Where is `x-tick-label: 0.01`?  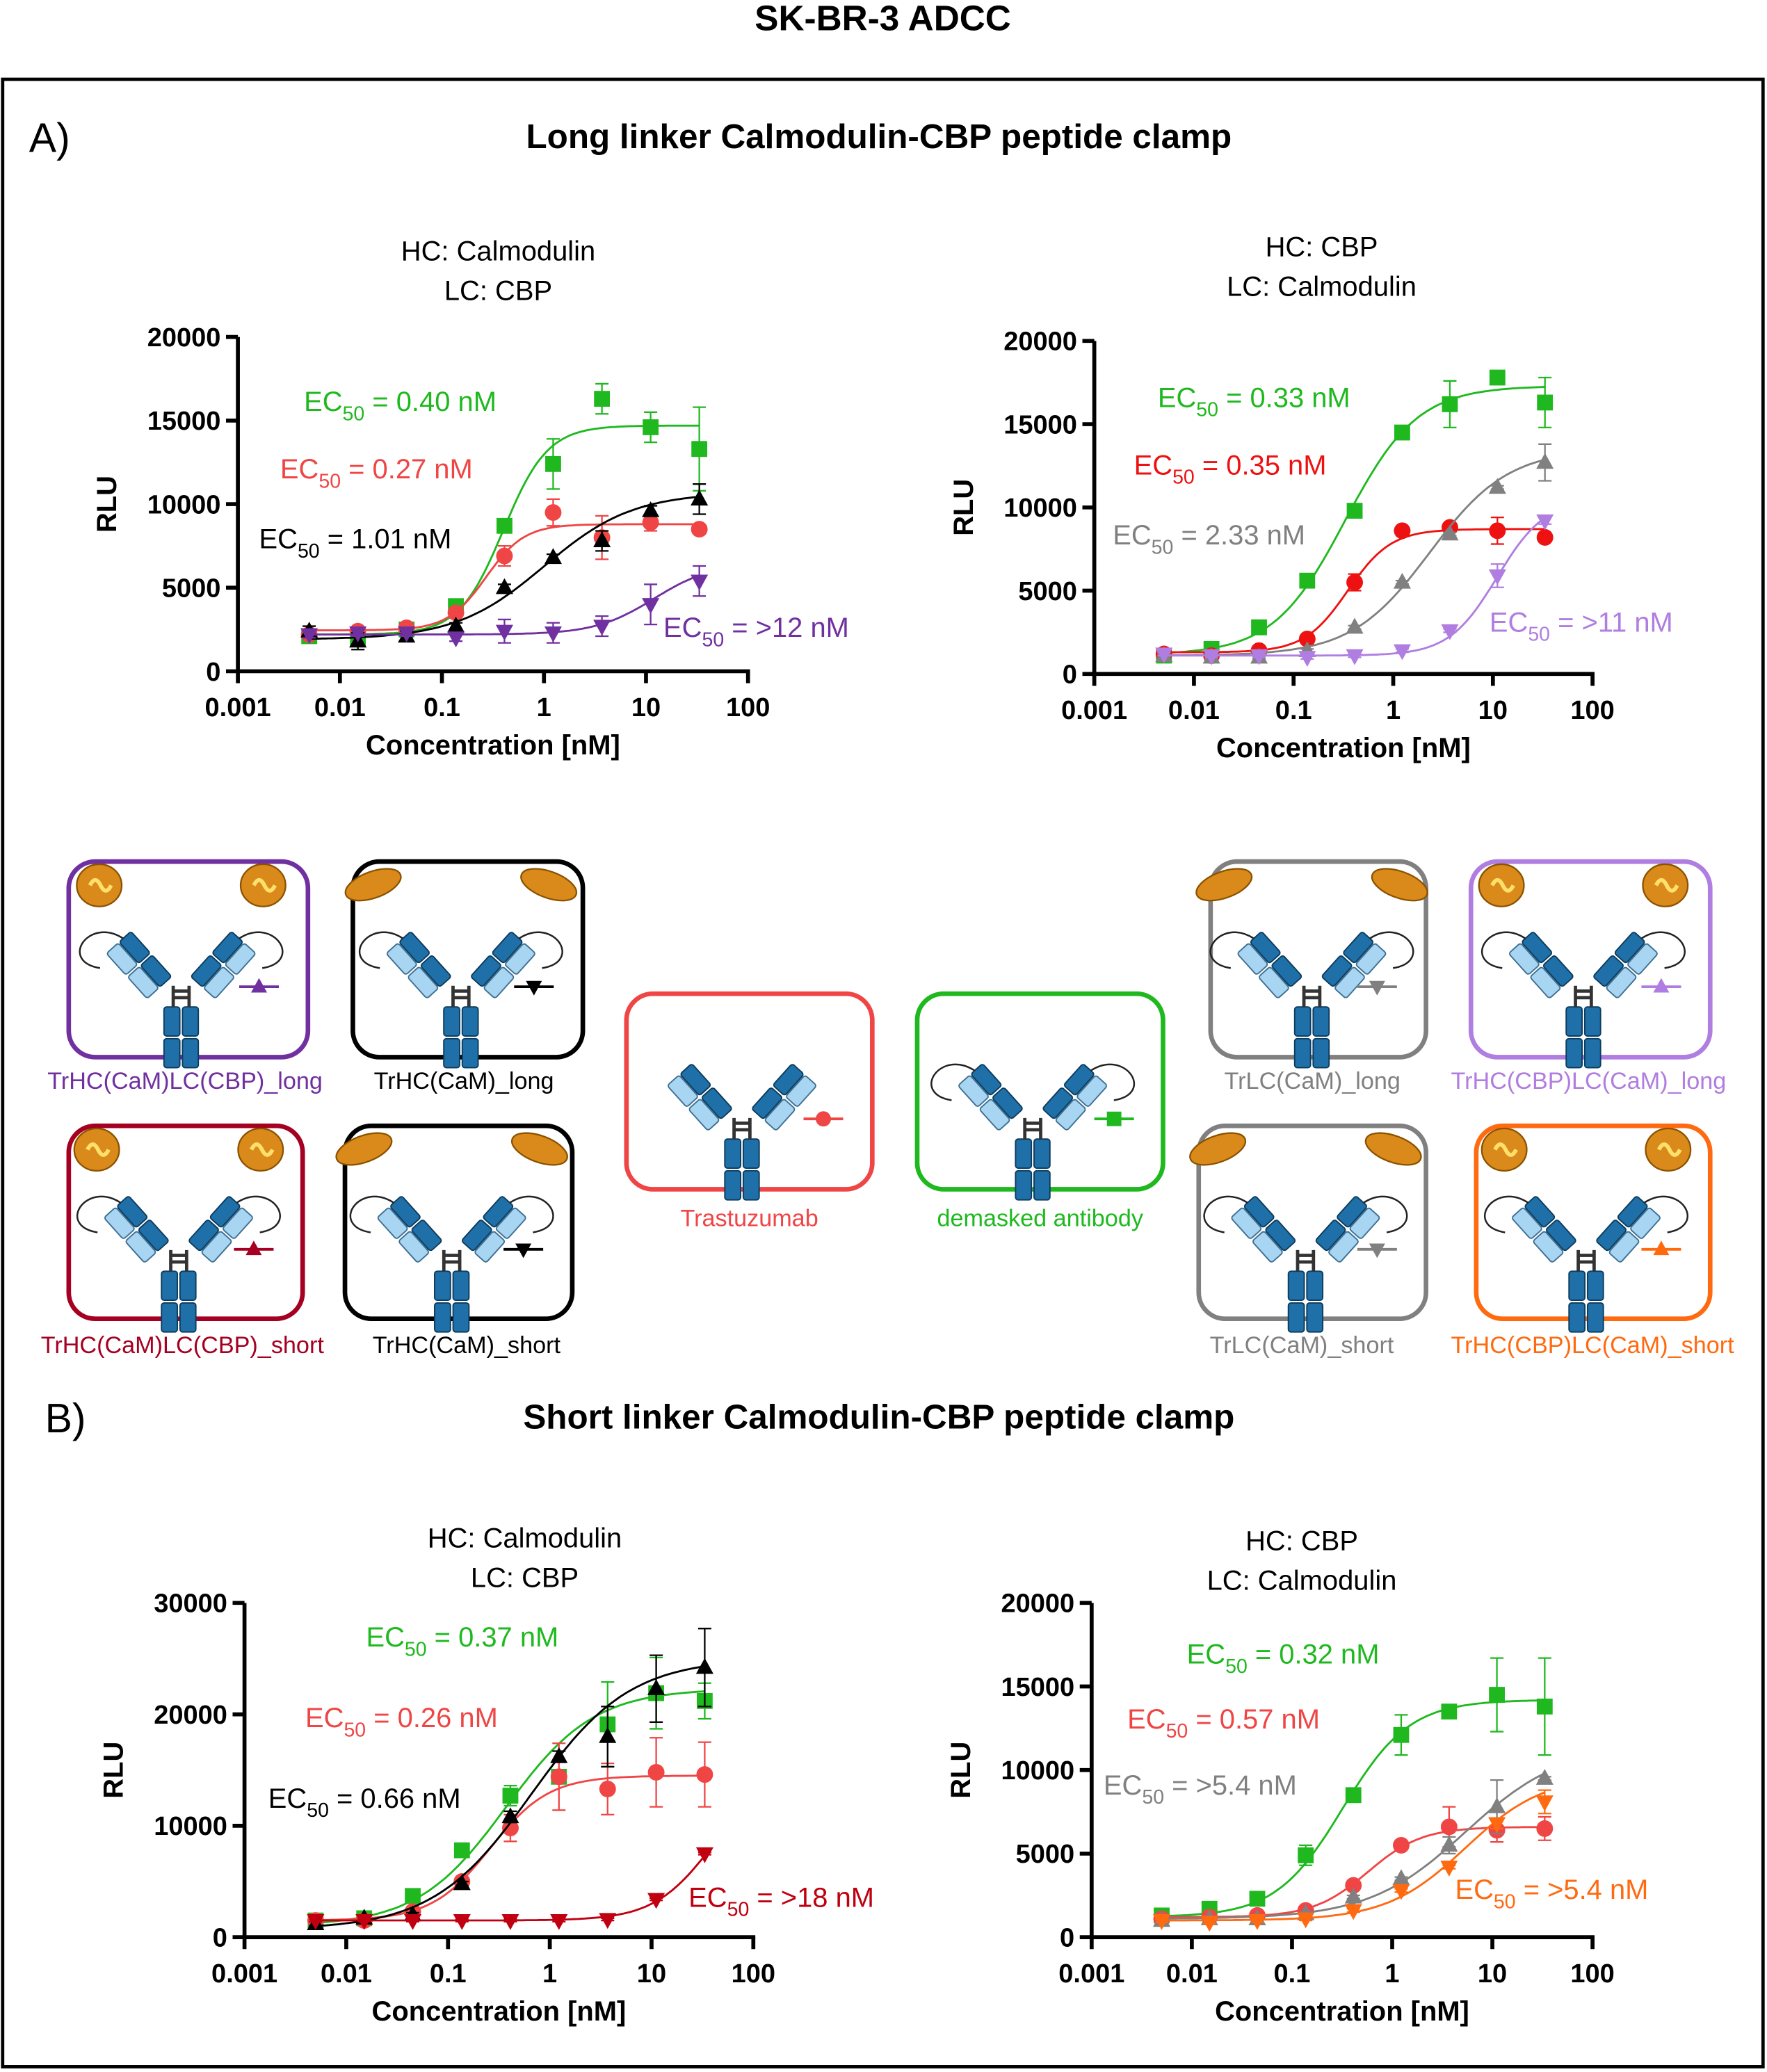 x-tick-label: 0.01 is located at coordinates (340, 707).